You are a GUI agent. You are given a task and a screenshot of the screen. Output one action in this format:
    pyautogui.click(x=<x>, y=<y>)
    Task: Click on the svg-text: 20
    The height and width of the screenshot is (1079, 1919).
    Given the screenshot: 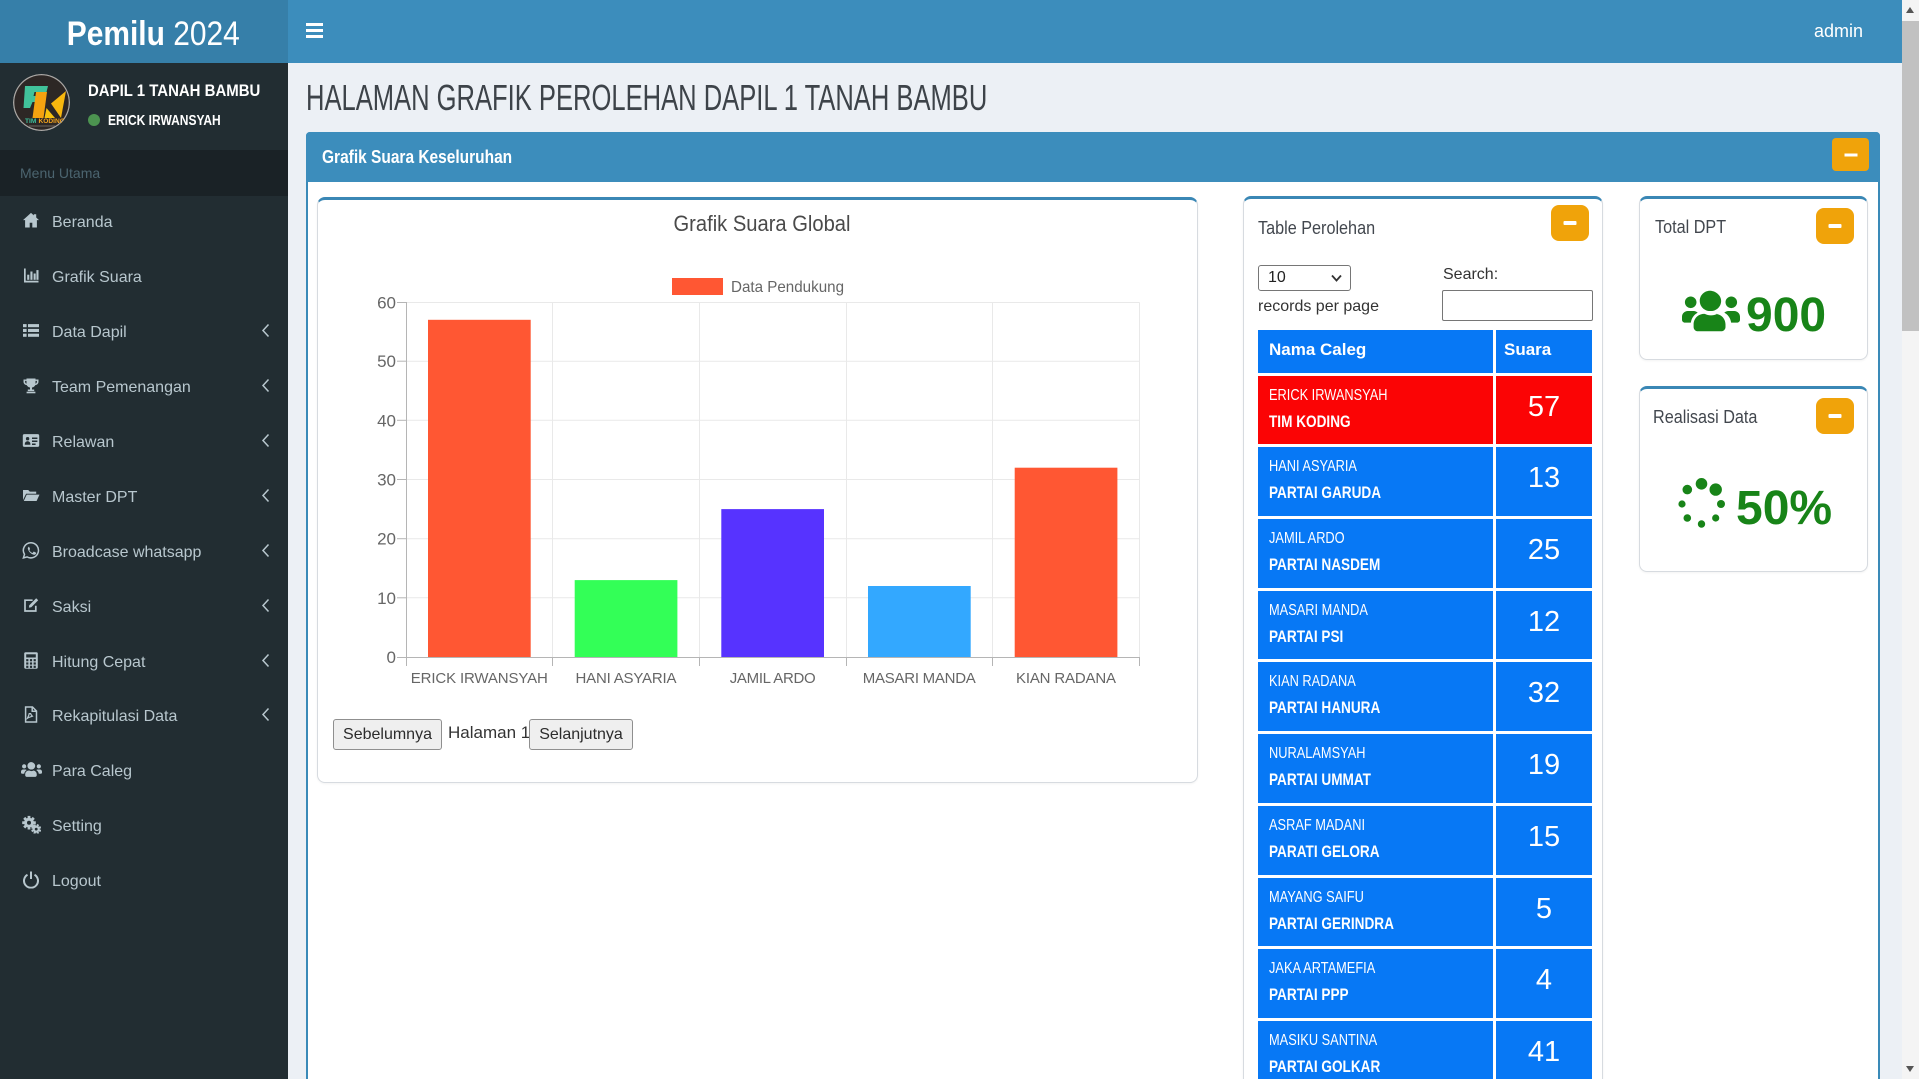 What is the action you would take?
    pyautogui.click(x=386, y=539)
    